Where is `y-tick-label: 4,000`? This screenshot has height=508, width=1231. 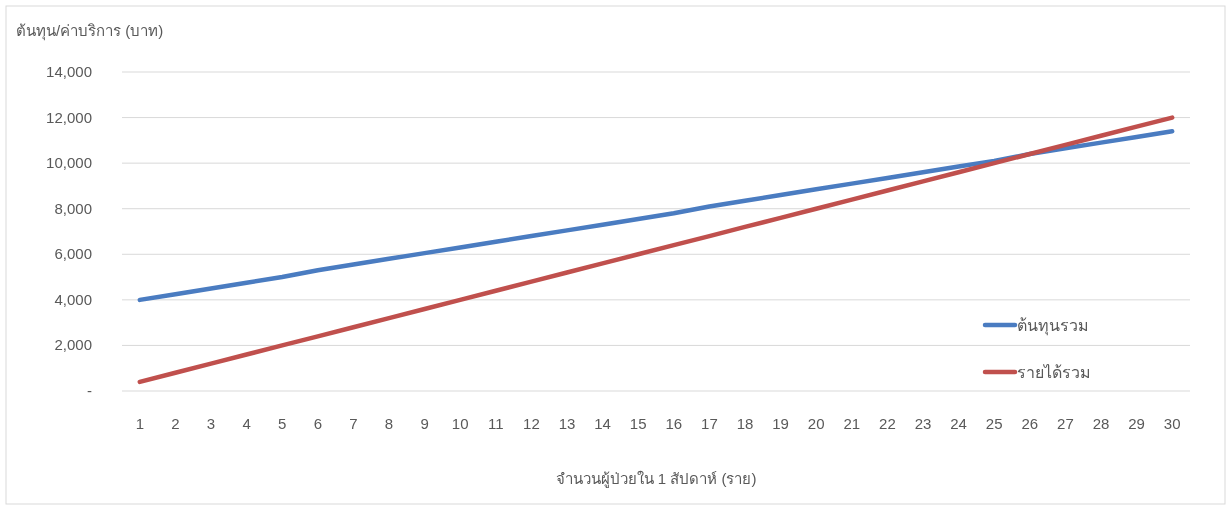 y-tick-label: 4,000 is located at coordinates (73, 299).